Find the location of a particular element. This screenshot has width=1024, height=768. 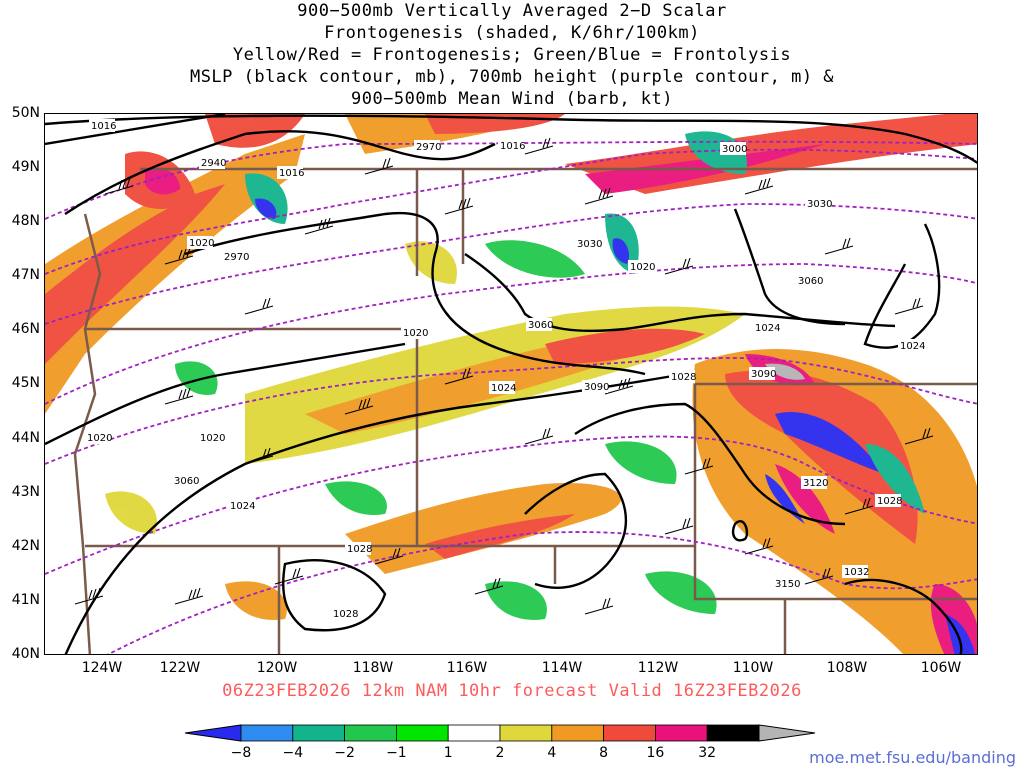

svg-text: 3120 is located at coordinates (815, 483).